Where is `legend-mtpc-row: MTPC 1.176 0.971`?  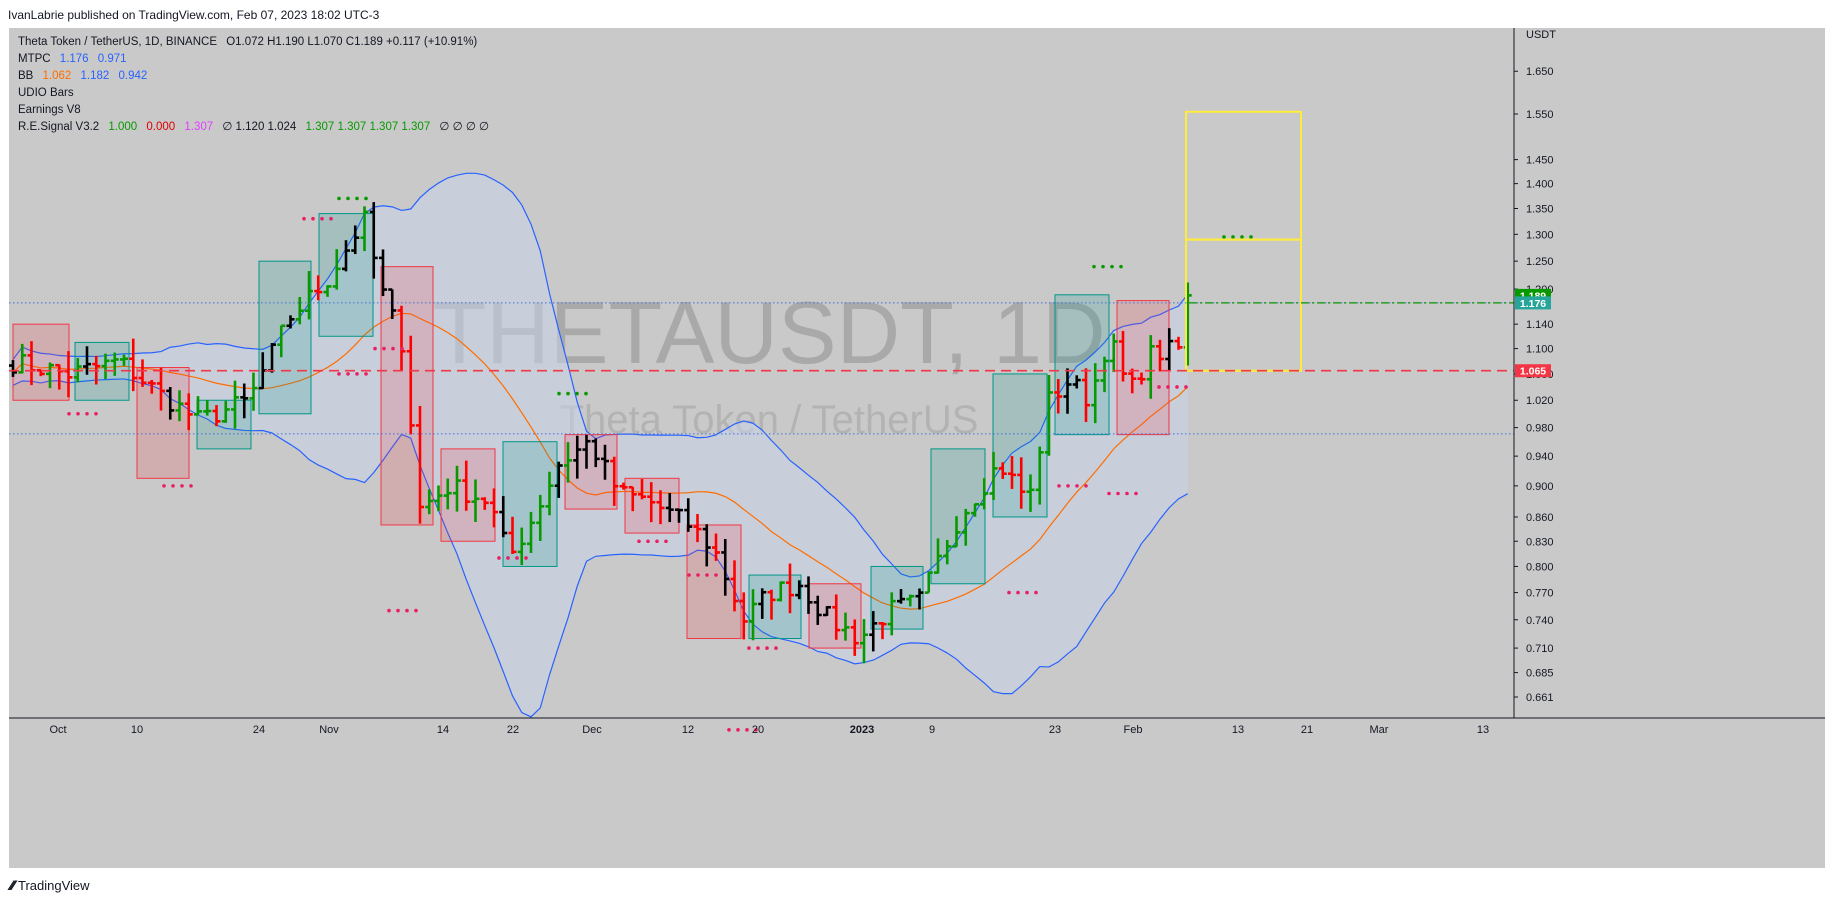 legend-mtpc-row: MTPC 1.176 0.971 is located at coordinates (256, 59).